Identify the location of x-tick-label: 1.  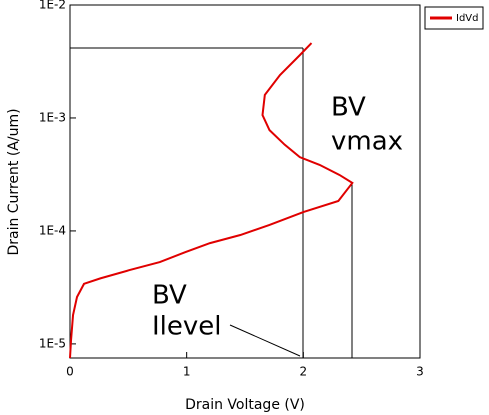
(187, 372).